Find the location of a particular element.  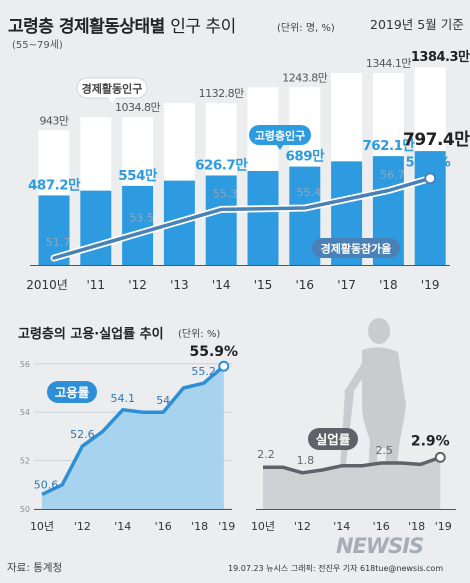

y-tick-label: 52 is located at coordinates (25, 461).